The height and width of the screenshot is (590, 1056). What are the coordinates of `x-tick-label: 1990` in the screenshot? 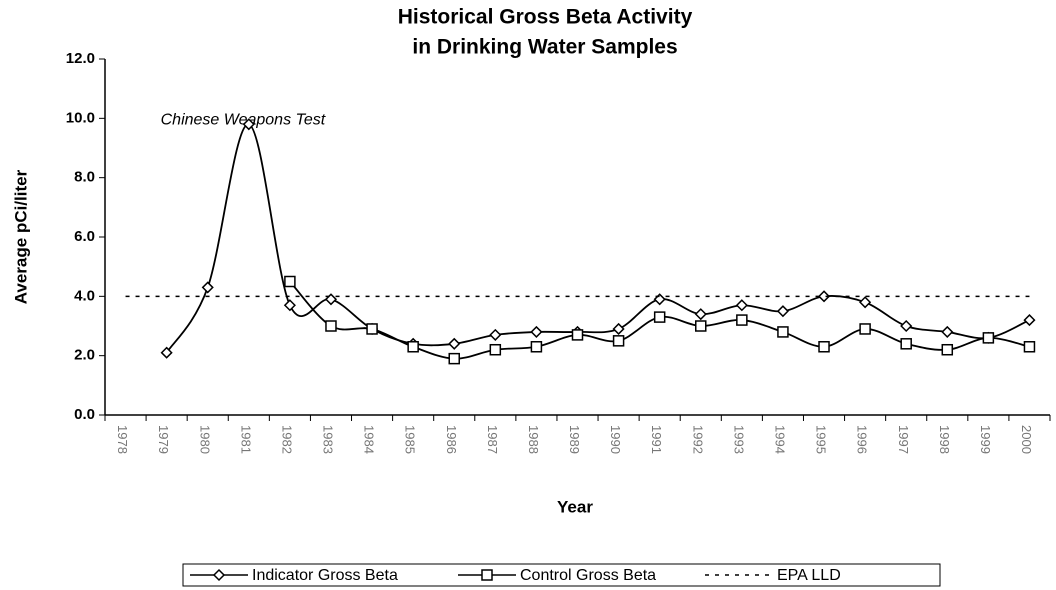 It's located at (615, 439).